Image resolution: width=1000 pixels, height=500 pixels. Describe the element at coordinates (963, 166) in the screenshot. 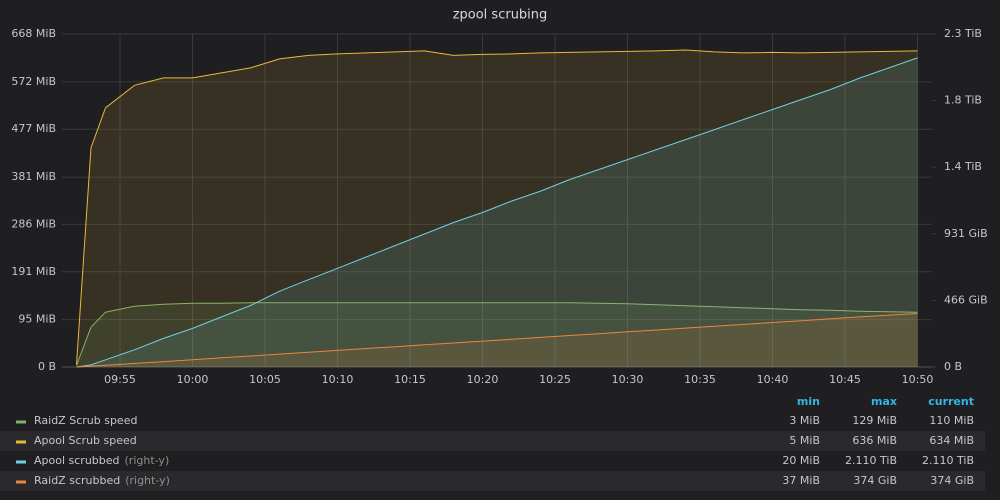

I see `y2-tick-label: 1.4 TiB` at that location.